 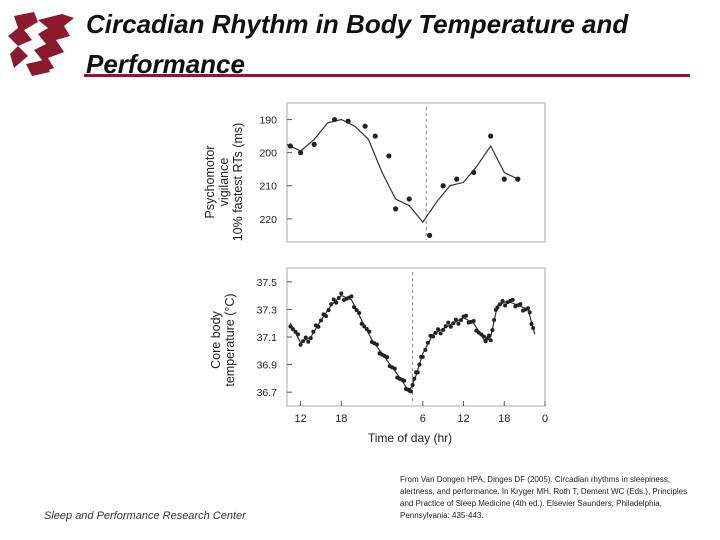 What do you see at coordinates (267, 338) in the screenshot?
I see `temperature-ytick-label-2: 37.1` at bounding box center [267, 338].